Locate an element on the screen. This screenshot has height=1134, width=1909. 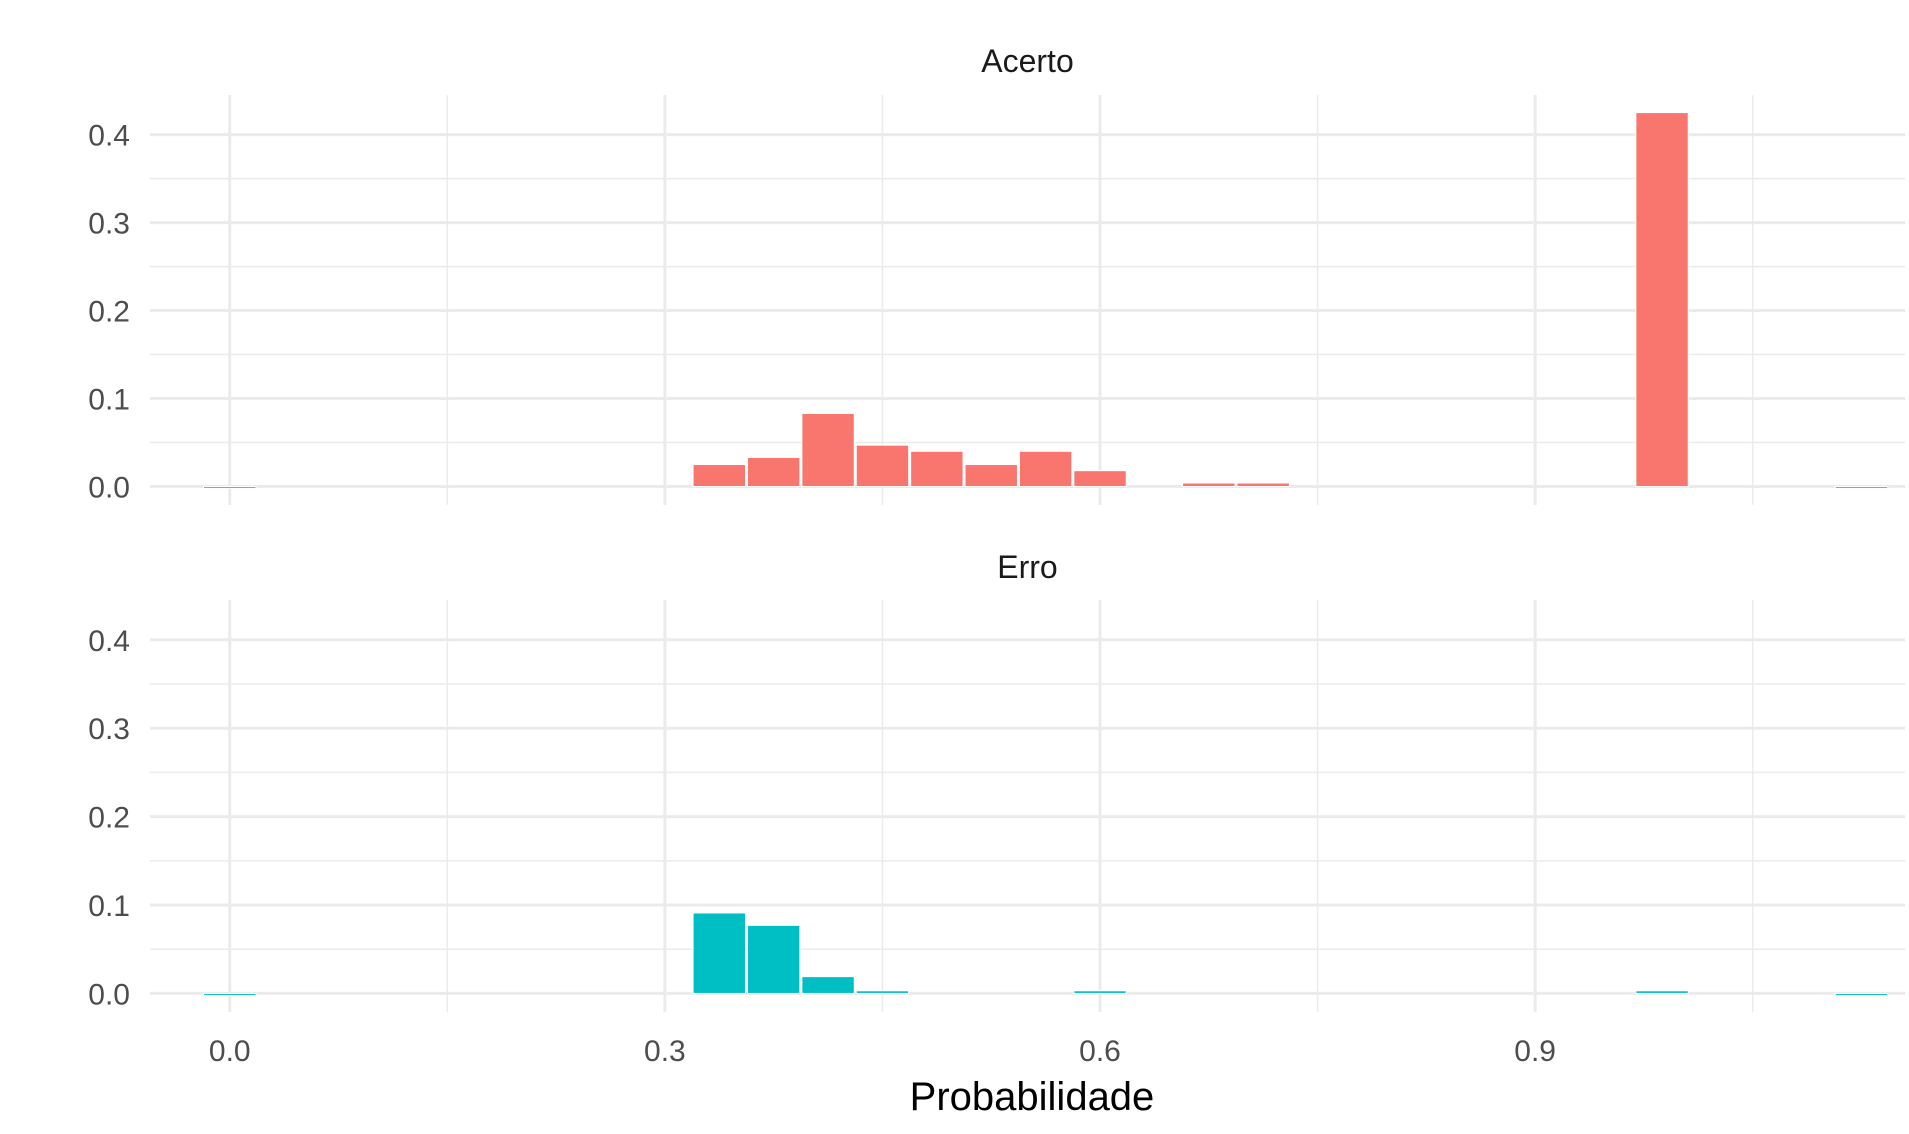
x-tick-label: 0.6 is located at coordinates (1100, 1051).